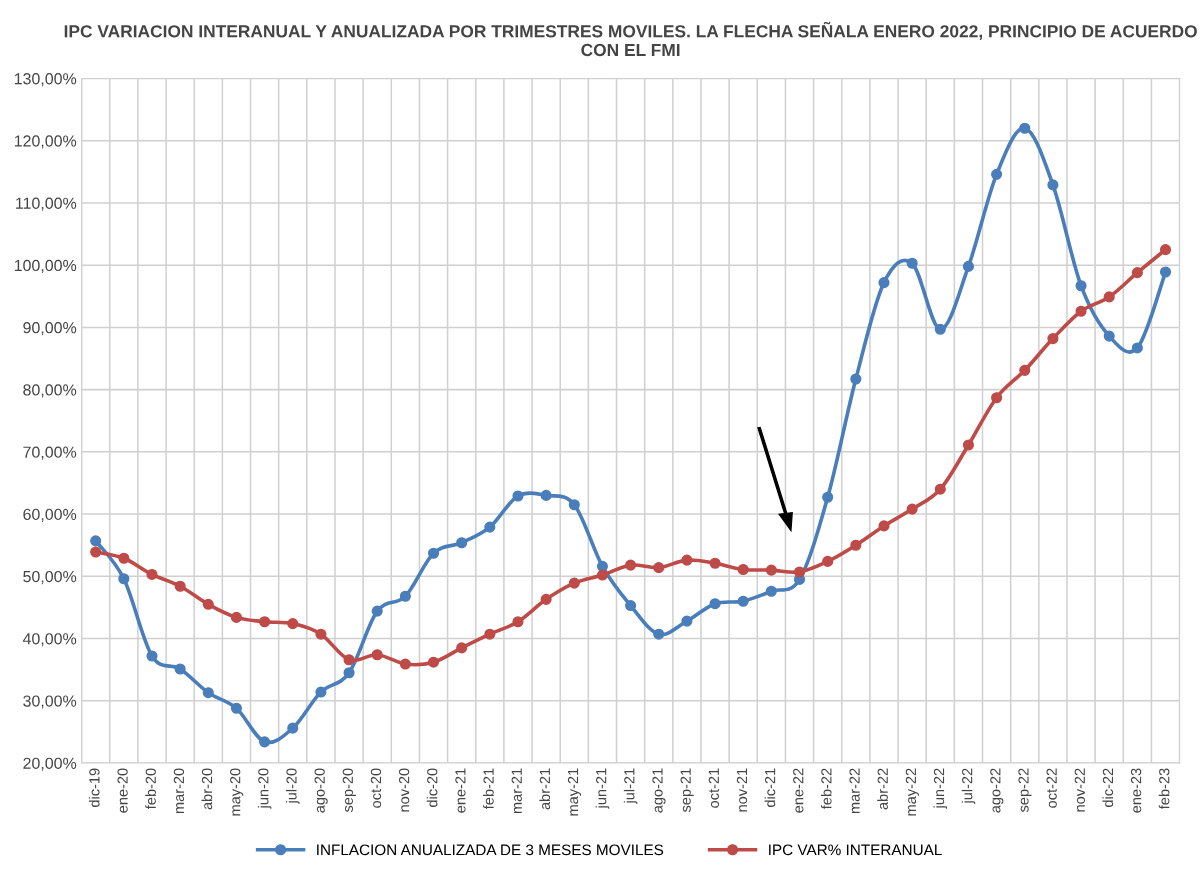  Describe the element at coordinates (50, 764) in the screenshot. I see `y-tick-label: 20,00%` at that location.